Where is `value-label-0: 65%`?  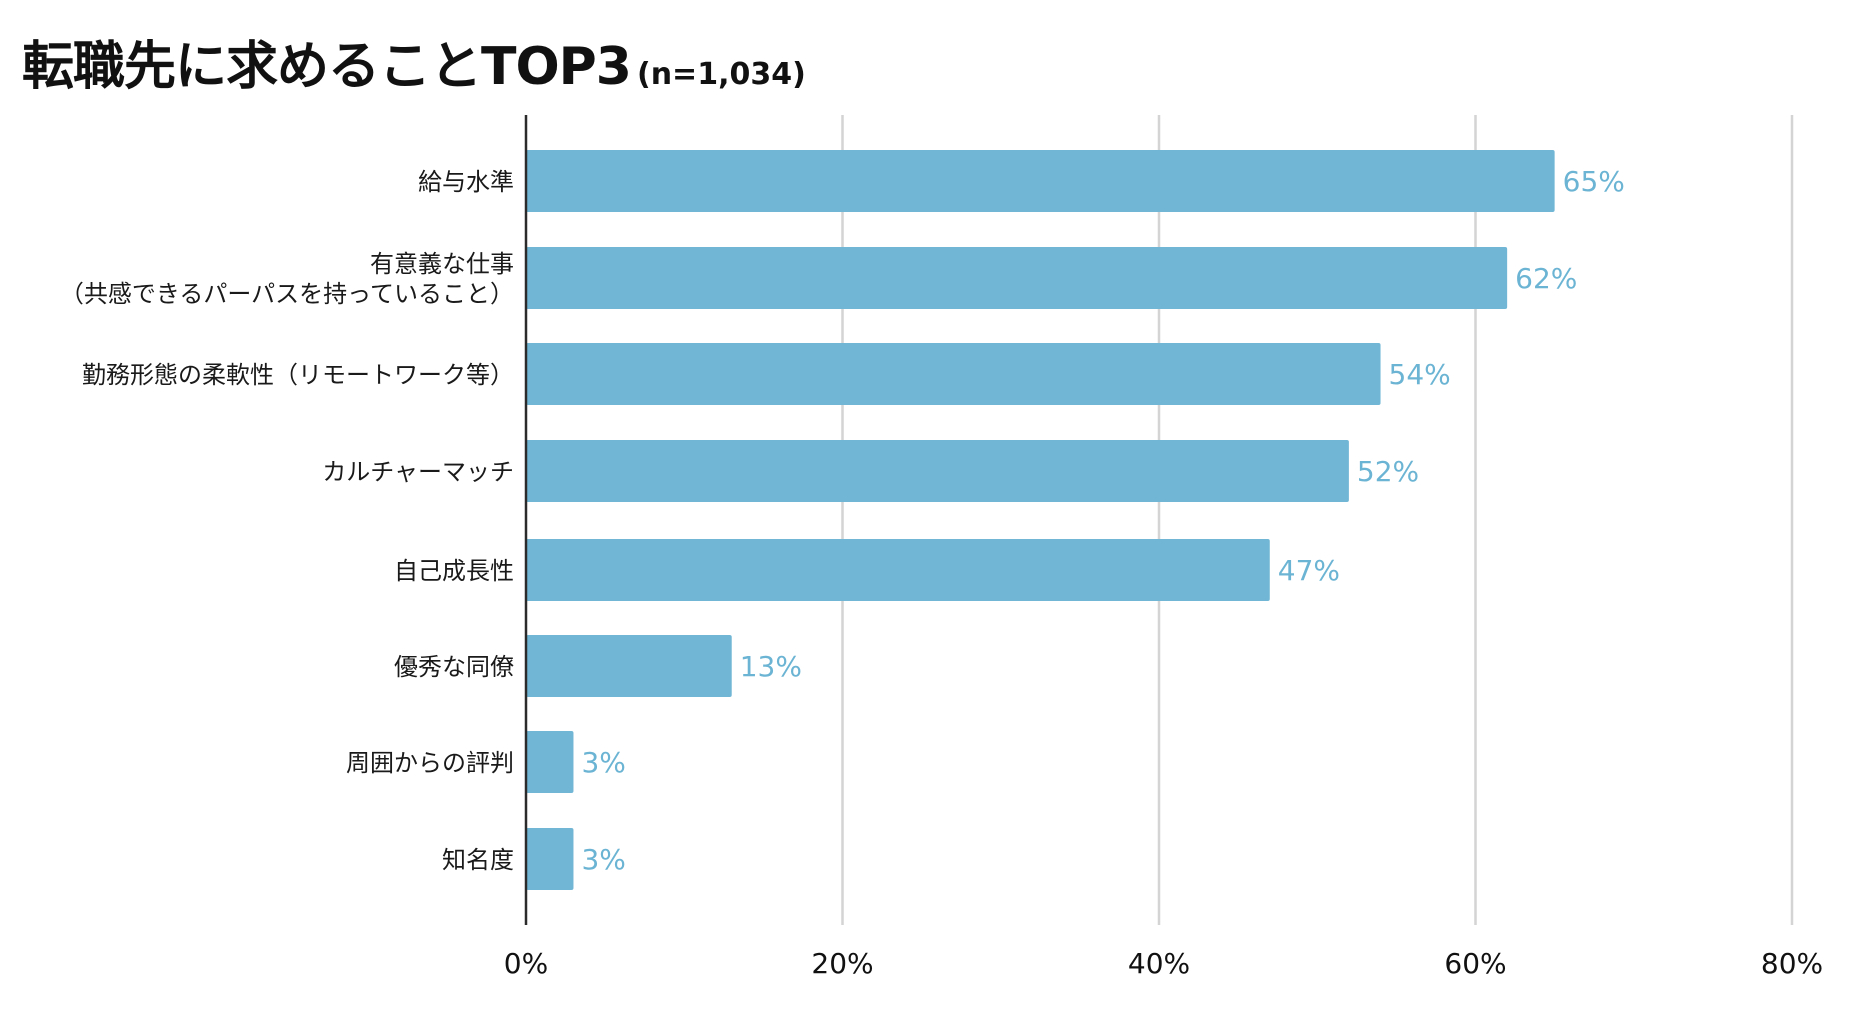 value-label-0: 65% is located at coordinates (1594, 181).